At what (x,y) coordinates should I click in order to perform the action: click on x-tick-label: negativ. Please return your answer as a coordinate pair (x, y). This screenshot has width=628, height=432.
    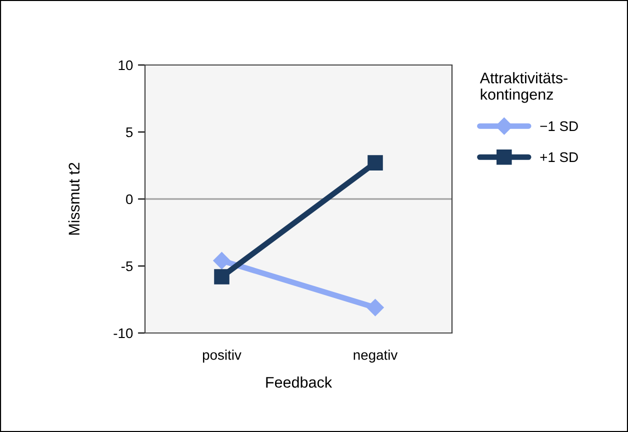
    Looking at the image, I should click on (376, 356).